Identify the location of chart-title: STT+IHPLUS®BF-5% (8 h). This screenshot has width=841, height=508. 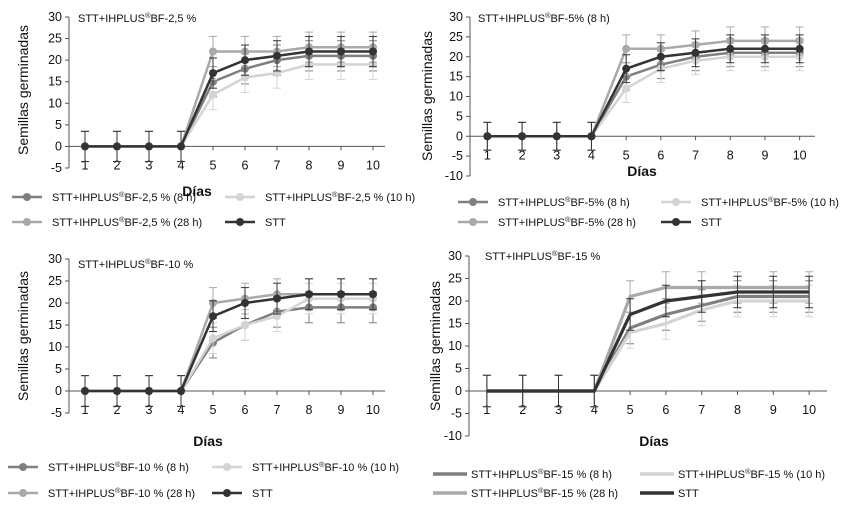
(544, 18).